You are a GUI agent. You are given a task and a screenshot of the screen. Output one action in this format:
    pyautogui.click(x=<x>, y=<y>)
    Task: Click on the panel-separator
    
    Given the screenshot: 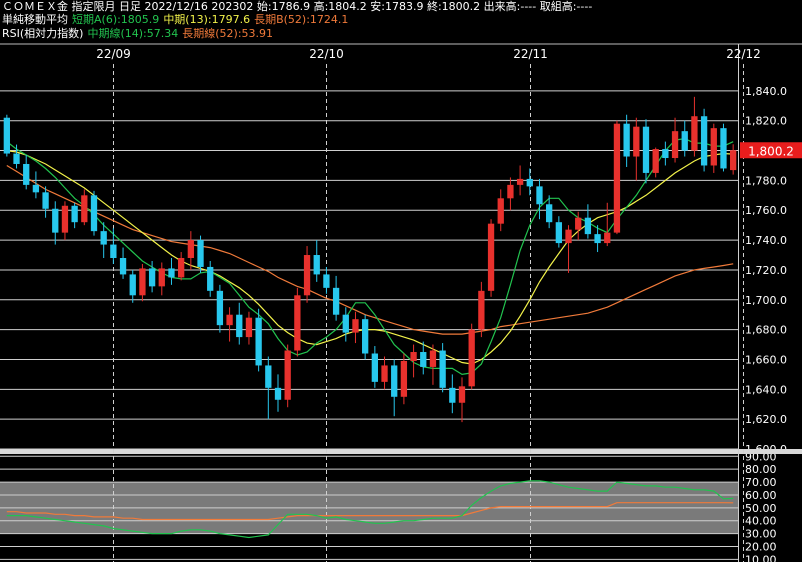 What is the action you would take?
    pyautogui.click(x=401, y=451)
    